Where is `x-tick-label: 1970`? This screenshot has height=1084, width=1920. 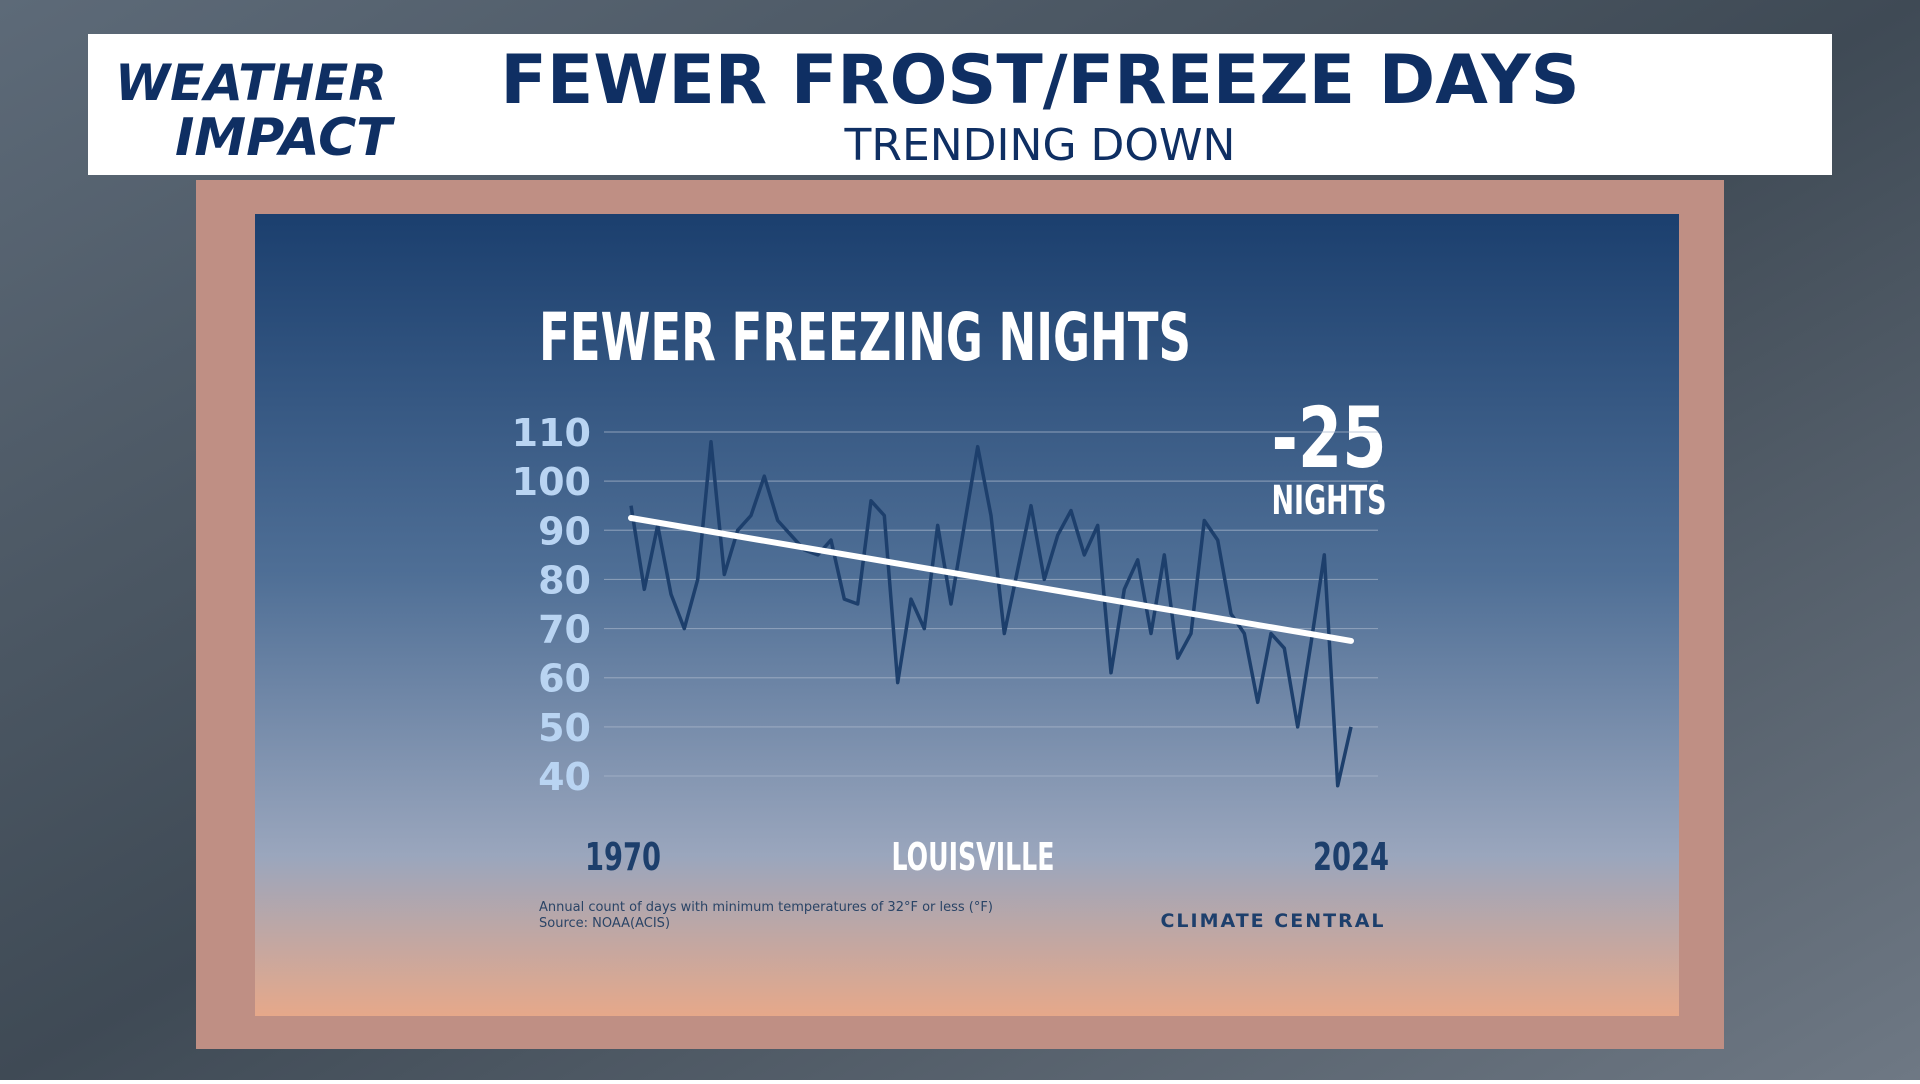 x-tick-label: 1970 is located at coordinates (623, 857).